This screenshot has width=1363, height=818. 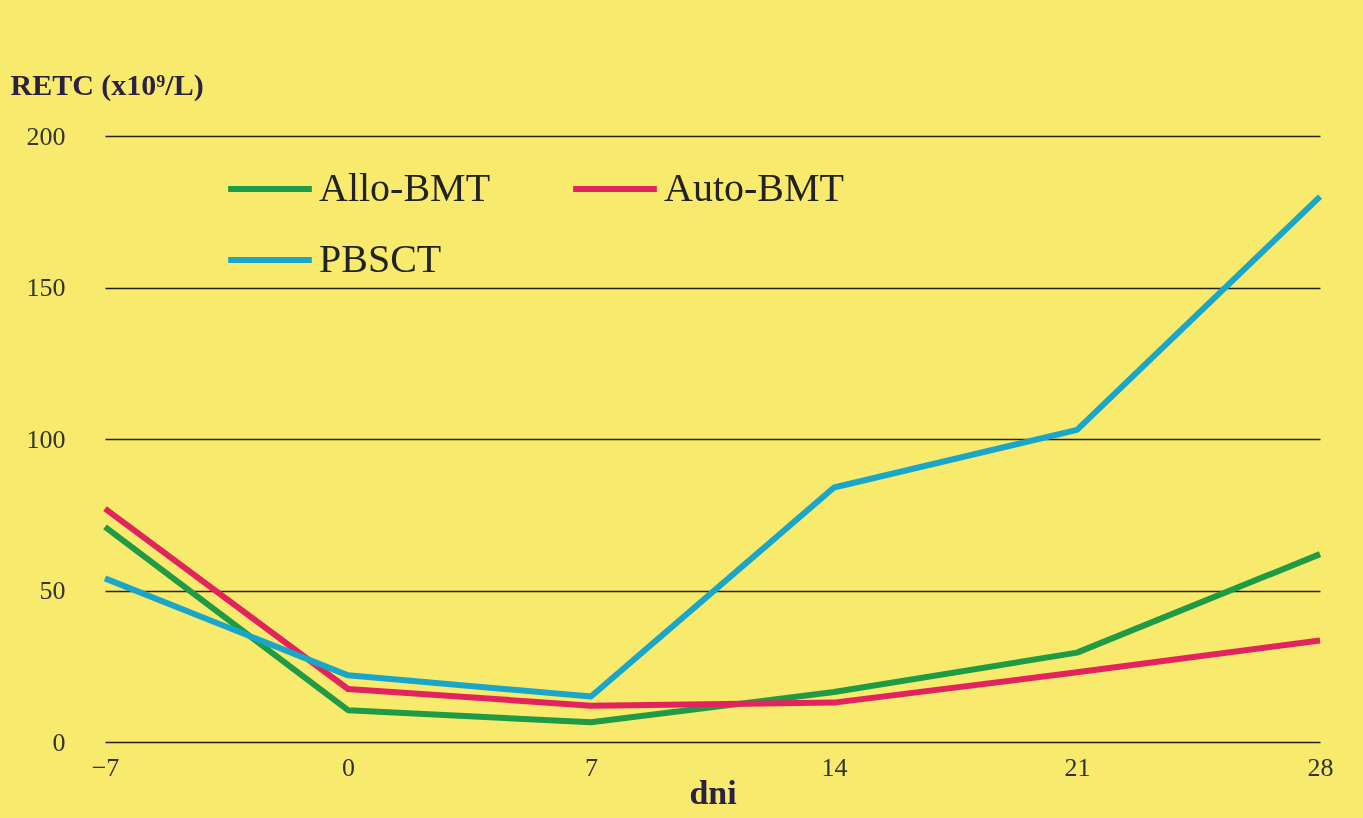 I want to click on y-tick-label: 50, so click(x=52, y=590).